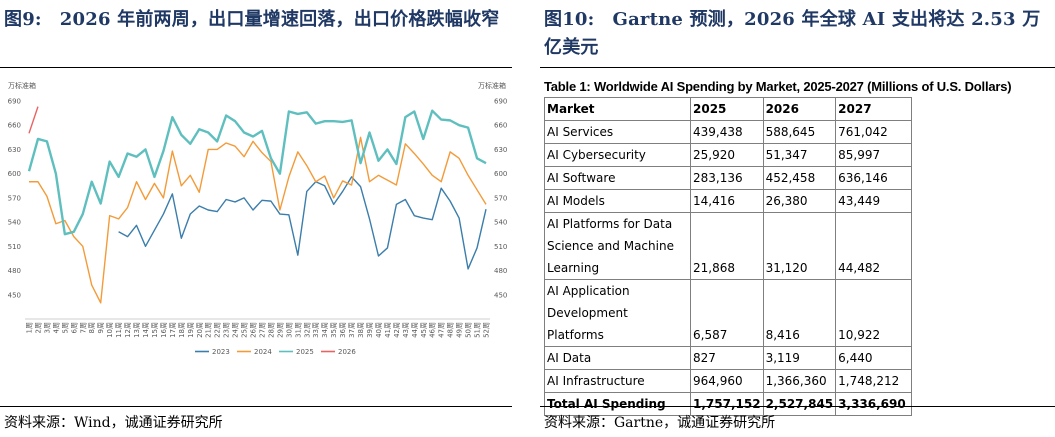  I want to click on y-tick-label-right: 600, so click(500, 174).